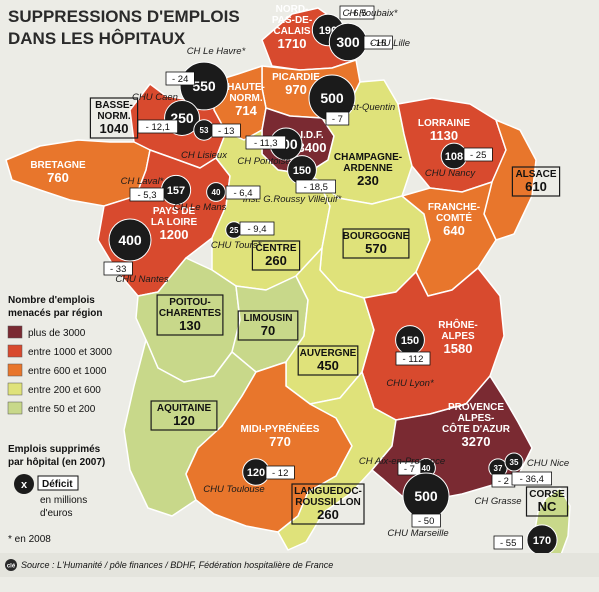 This screenshot has height=592, width=599. I want to click on hospital-nice: 35- 36,4 CHU Nice, so click(536, 469).